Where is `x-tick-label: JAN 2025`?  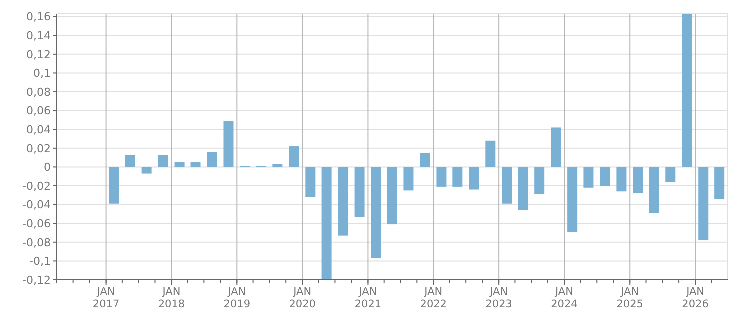 x-tick-label: JAN 2025 is located at coordinates (630, 298).